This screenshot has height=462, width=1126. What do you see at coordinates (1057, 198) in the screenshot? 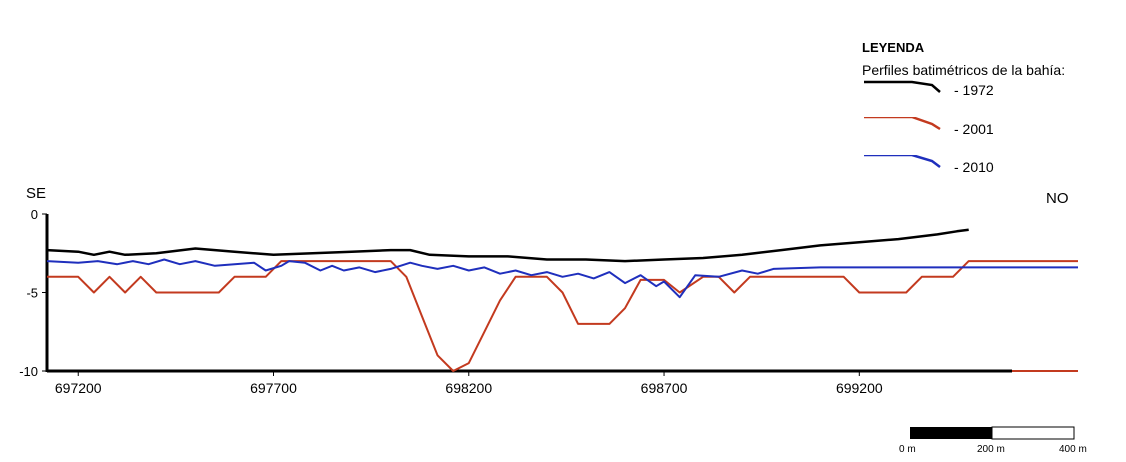
I see `right-direction-label: NO` at bounding box center [1057, 198].